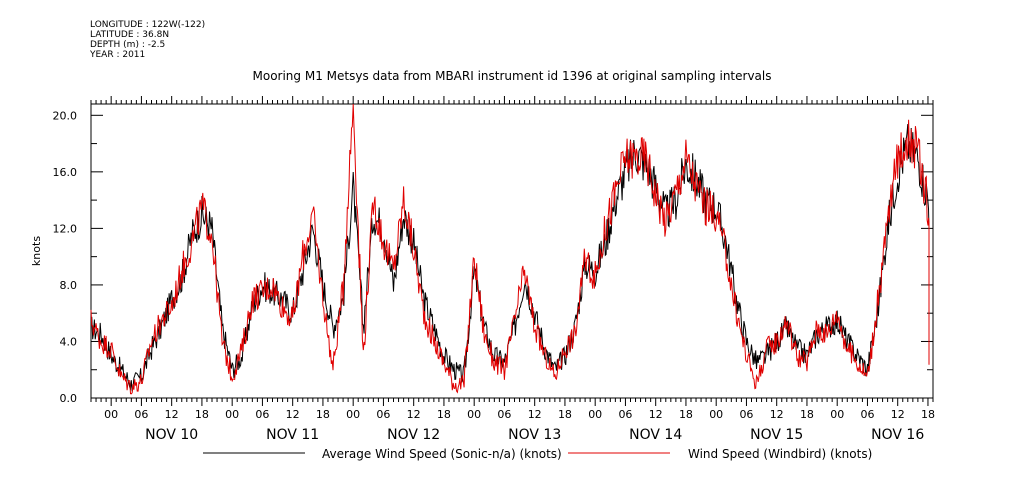 The width and height of the screenshot is (1009, 504). Describe the element at coordinates (442, 454) in the screenshot. I see `legend-label-average: Average Wind Speed (Sonic-n/a) (knots)` at that location.